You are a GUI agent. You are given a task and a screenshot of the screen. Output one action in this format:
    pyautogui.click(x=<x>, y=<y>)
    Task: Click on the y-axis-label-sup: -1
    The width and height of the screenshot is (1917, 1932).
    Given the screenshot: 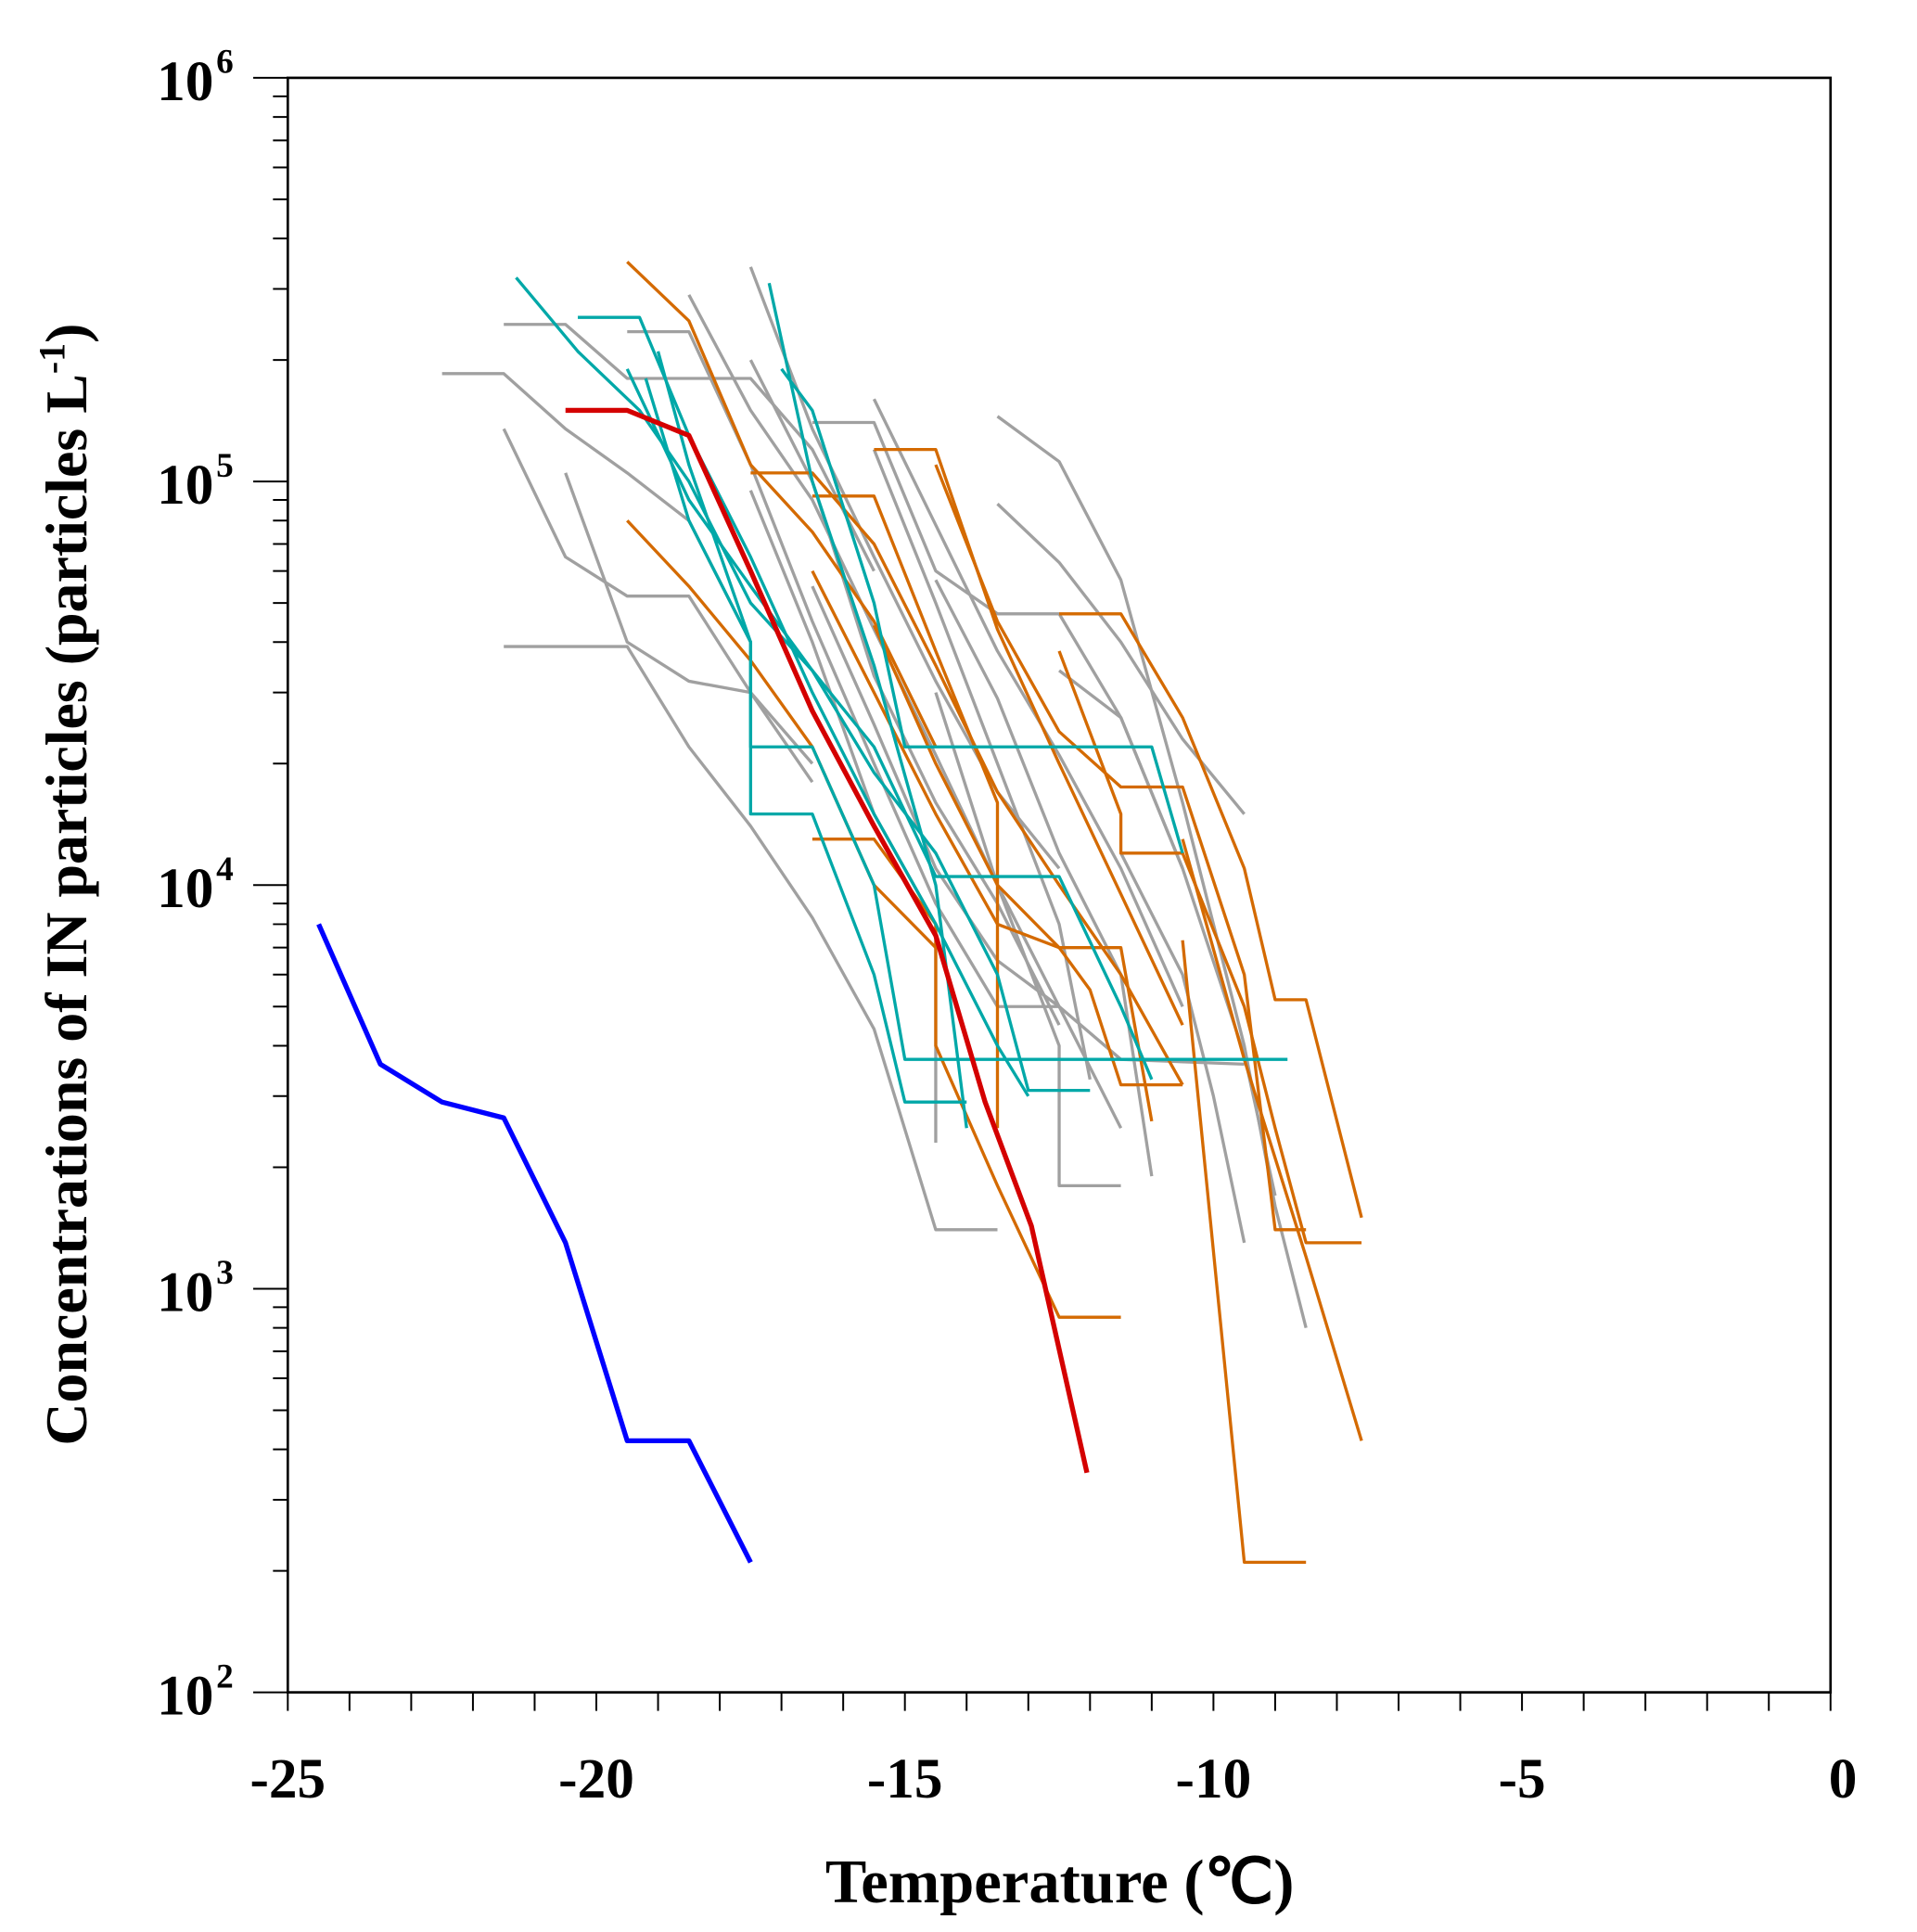 What is the action you would take?
    pyautogui.click(x=51, y=358)
    